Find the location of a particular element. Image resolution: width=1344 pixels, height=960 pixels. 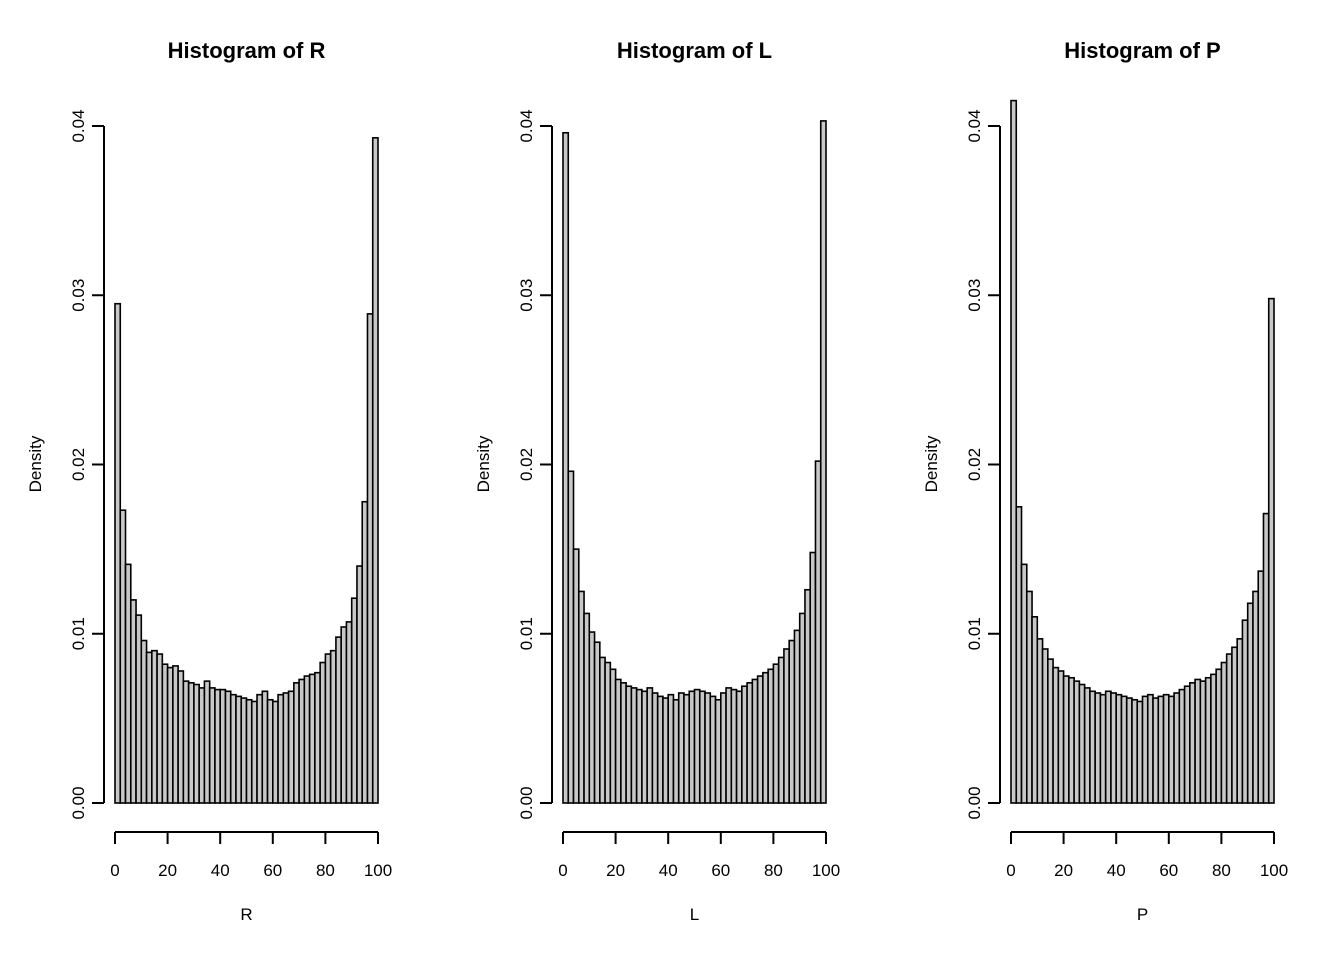

x-axis-label: P is located at coordinates (1142, 914).